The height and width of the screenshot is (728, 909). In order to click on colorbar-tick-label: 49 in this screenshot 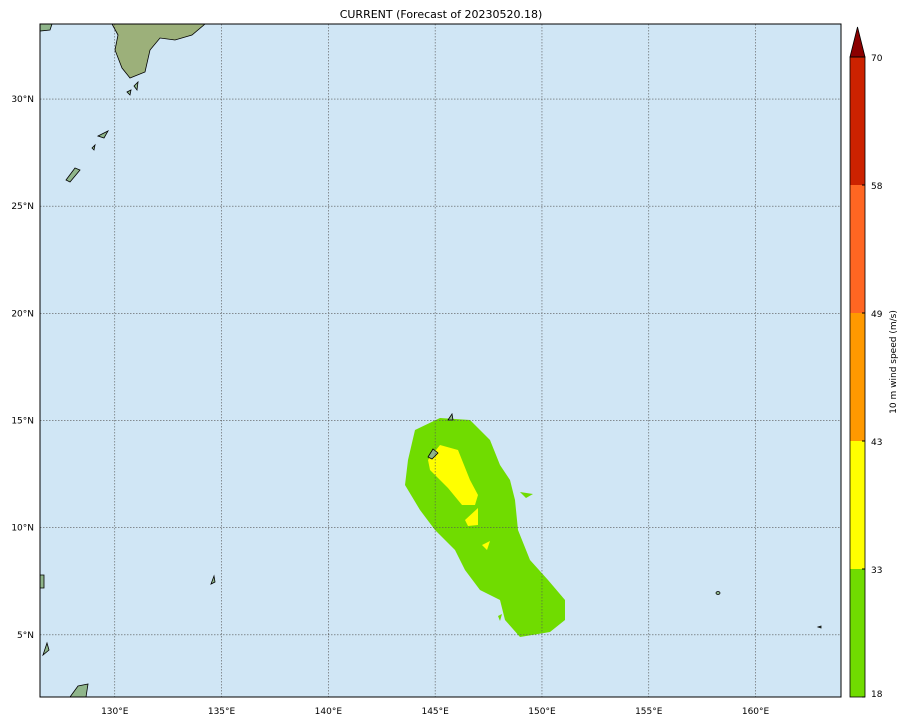, I will do `click(877, 315)`.